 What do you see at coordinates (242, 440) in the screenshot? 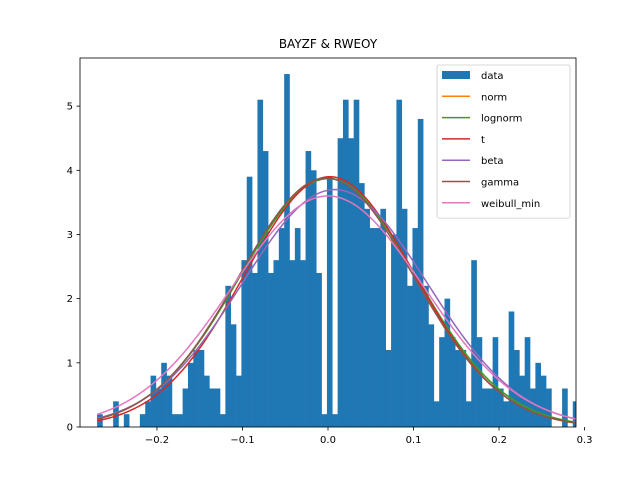
I see `x-tick-label: −0.1` at bounding box center [242, 440].